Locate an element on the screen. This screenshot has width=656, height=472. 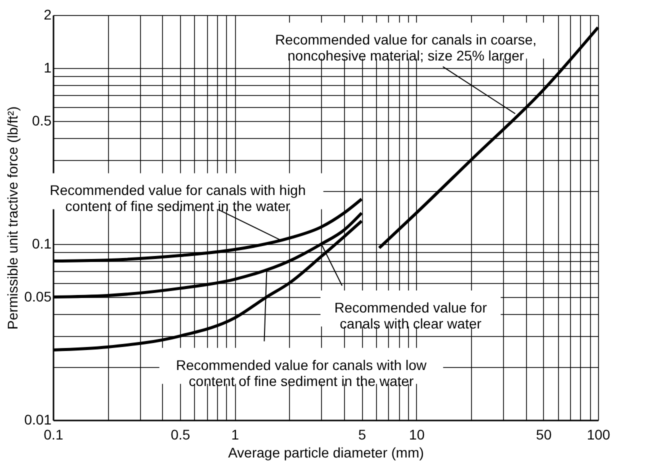
annotation: Recommended value for canals with low content of fine sediment in the water is located at coordinates (302, 372).